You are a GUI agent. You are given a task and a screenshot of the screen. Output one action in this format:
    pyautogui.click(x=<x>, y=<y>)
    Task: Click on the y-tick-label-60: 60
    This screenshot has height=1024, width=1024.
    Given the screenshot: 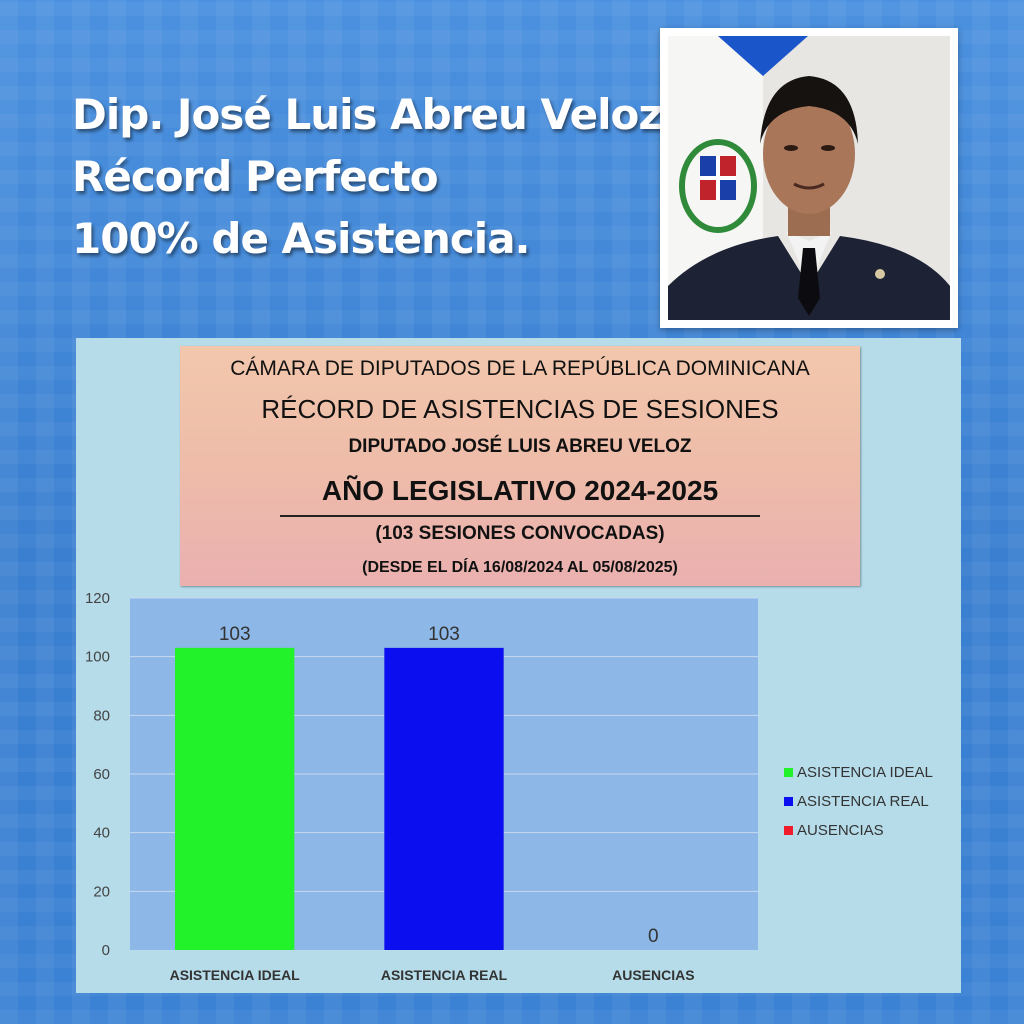 What is the action you would take?
    pyautogui.click(x=101, y=774)
    